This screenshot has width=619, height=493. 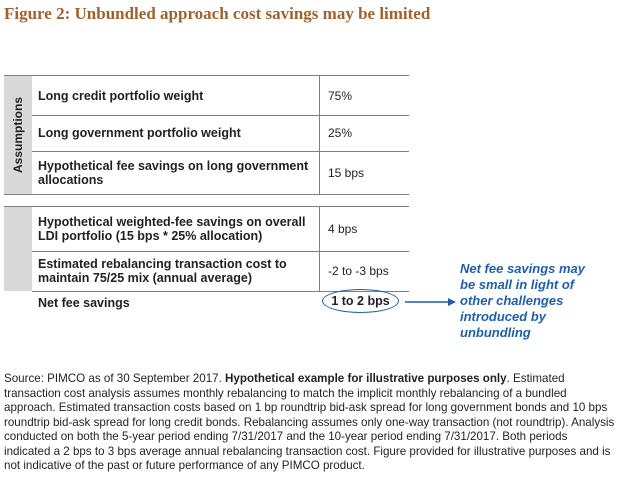 I want to click on callout-line: other challenges, so click(x=512, y=300).